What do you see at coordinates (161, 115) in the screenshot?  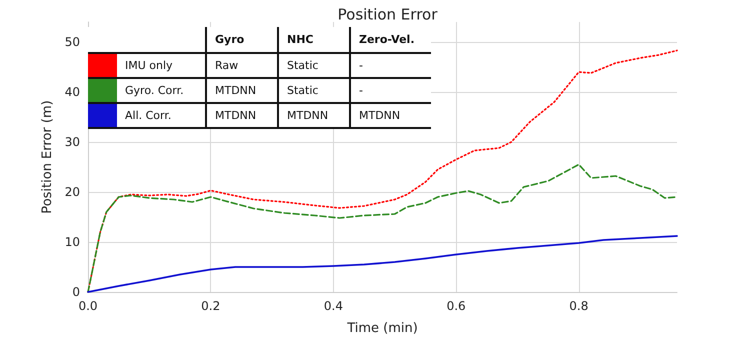 I see `legend-label: All. Corr.` at bounding box center [161, 115].